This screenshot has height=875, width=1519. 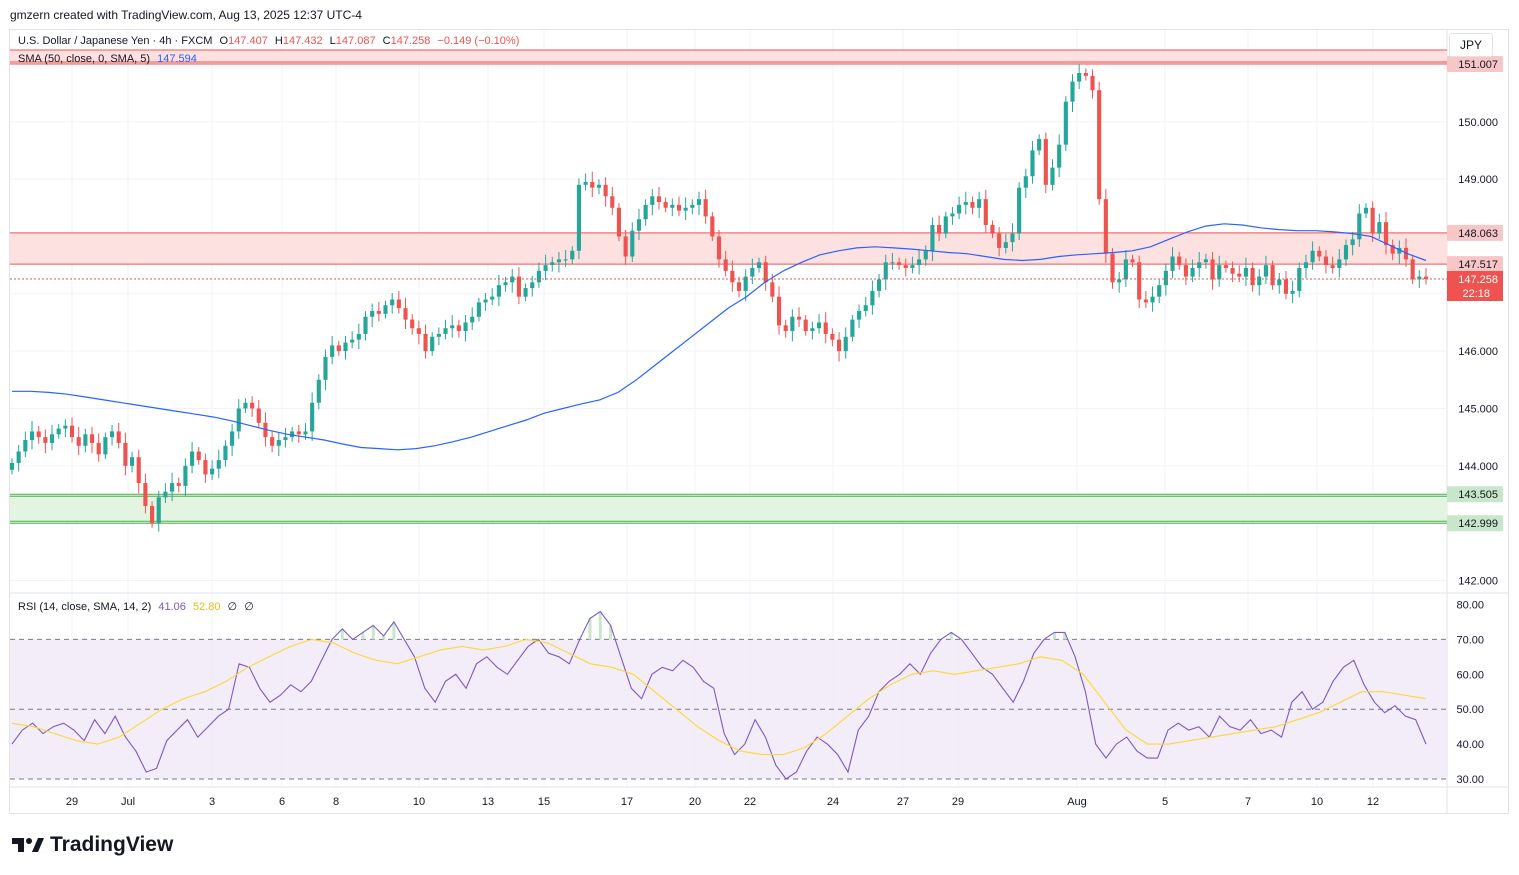 I want to click on price-tick-2: 146.000, so click(x=1478, y=352).